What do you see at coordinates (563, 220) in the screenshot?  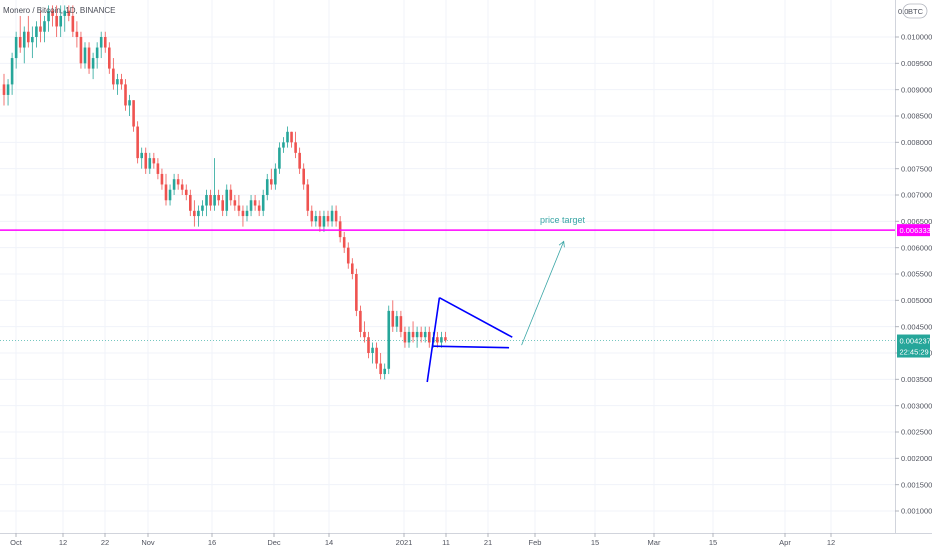 I see `annotation-price-target: price target` at bounding box center [563, 220].